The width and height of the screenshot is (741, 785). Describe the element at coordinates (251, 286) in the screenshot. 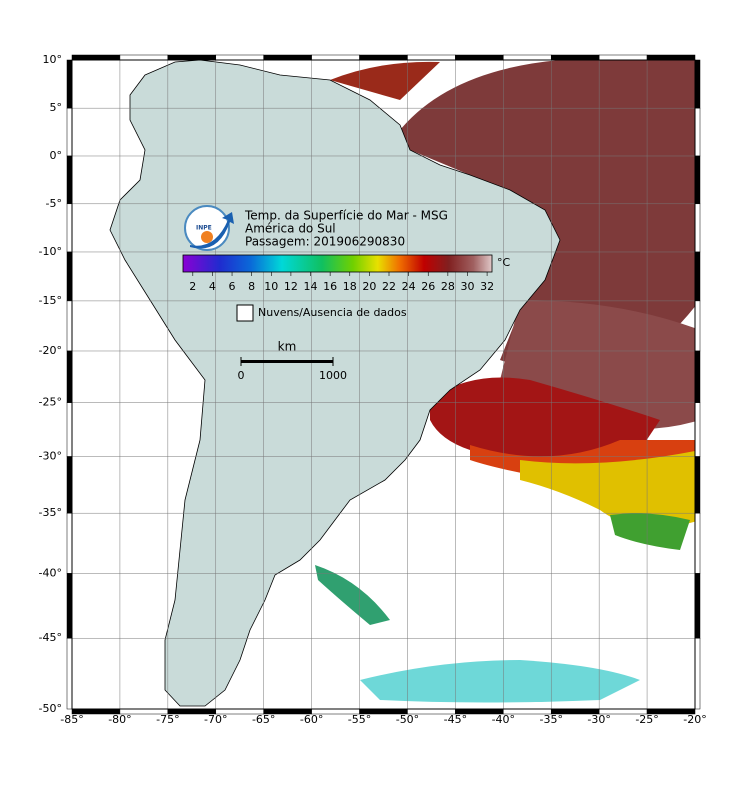

I see `colorbar-tick-label: 8` at that location.